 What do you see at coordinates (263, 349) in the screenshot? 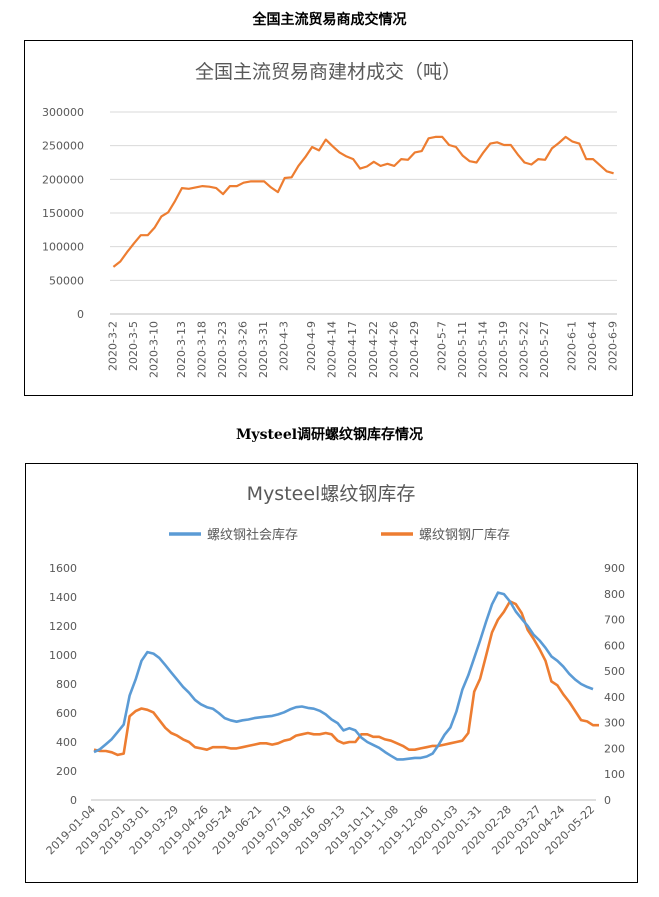
I see `x-tick-label: 2020-3-31` at bounding box center [263, 349].